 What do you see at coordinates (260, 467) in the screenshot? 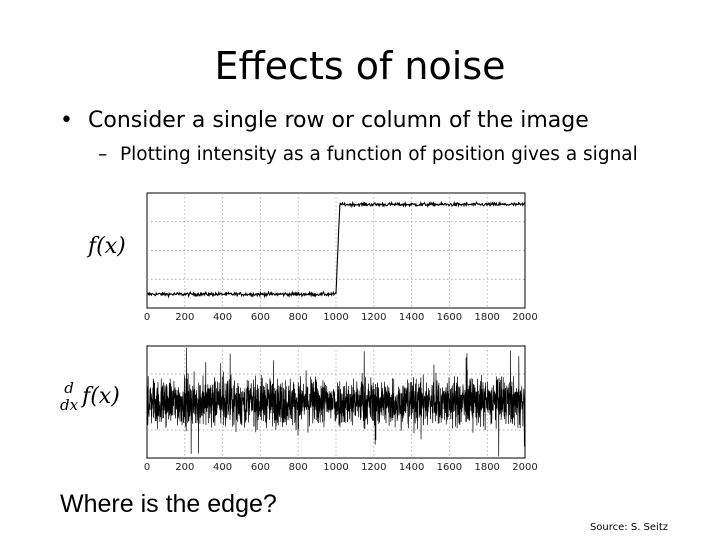
I see `derivative-tick-label: 600` at bounding box center [260, 467].